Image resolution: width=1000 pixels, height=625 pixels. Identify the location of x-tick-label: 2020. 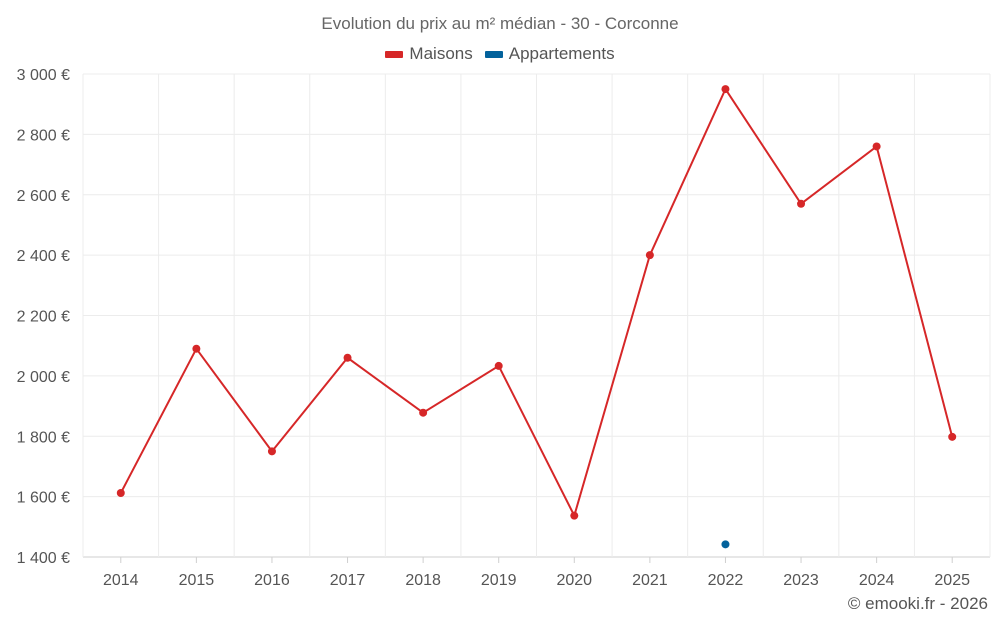
(574, 580).